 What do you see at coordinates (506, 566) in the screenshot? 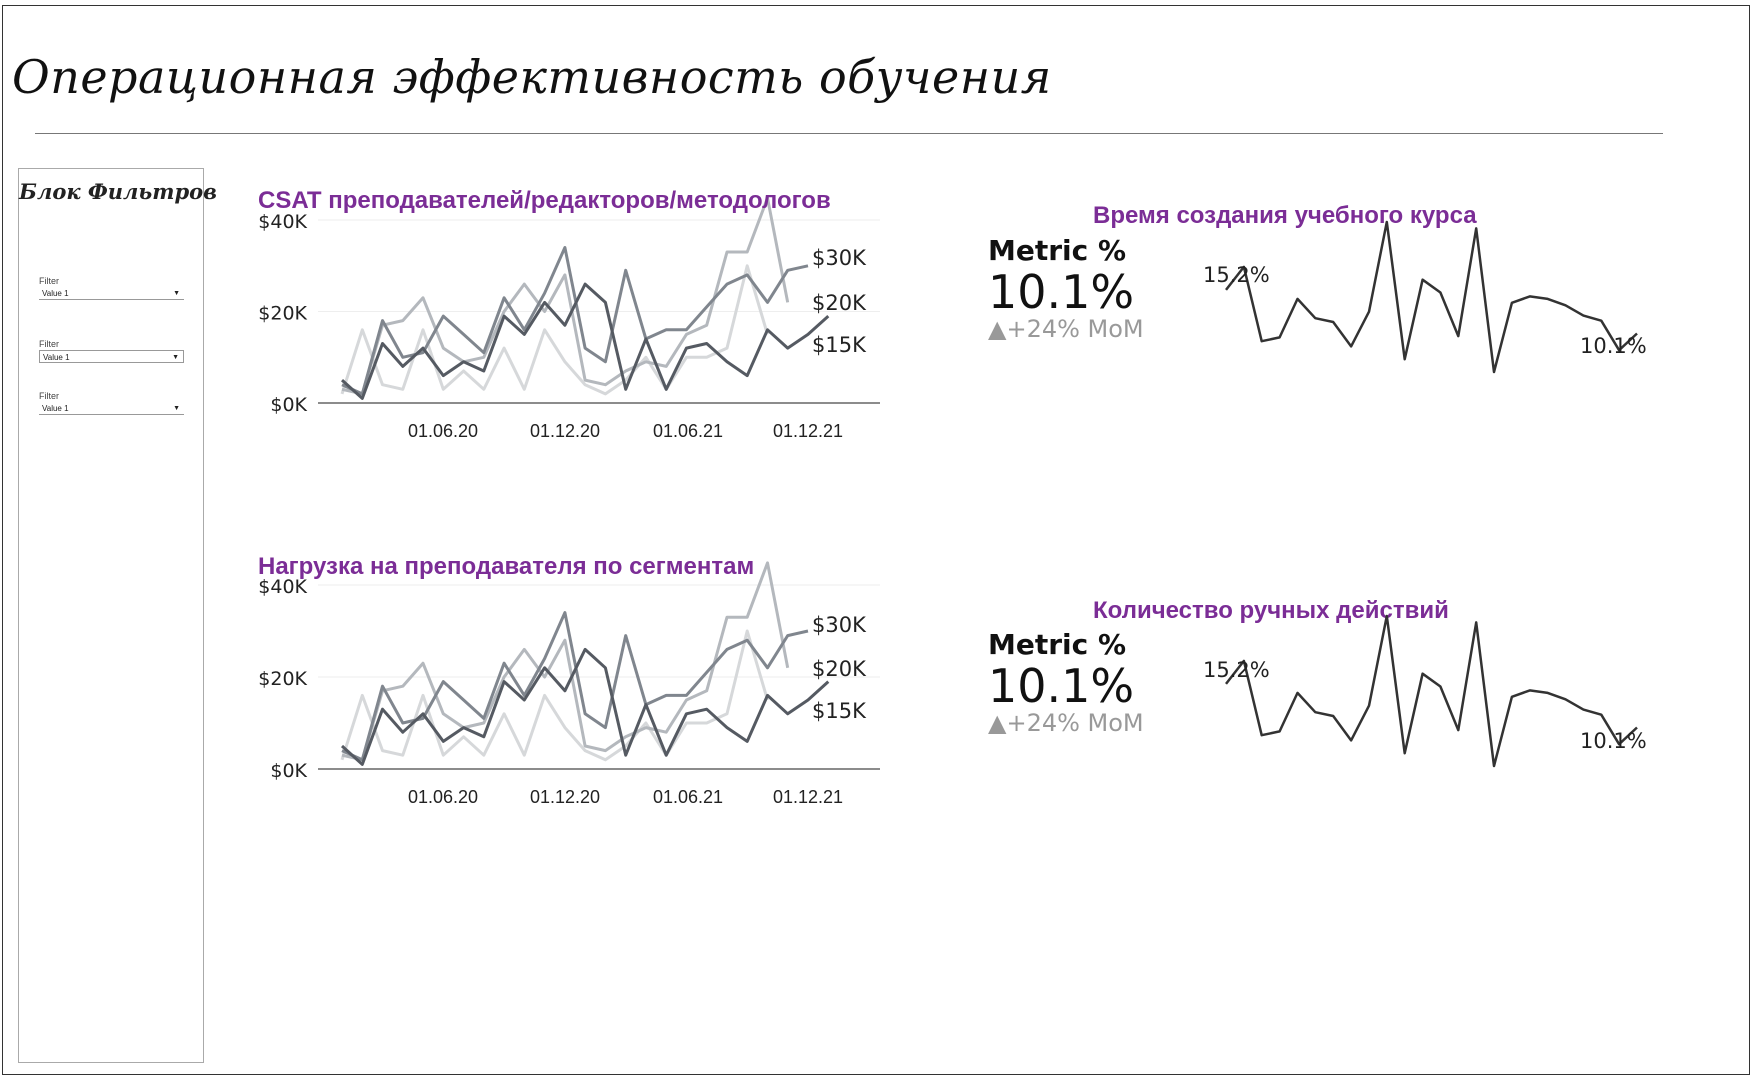
I see `chart-title-load: Нагрузка на преподавателя по сегментам` at bounding box center [506, 566].